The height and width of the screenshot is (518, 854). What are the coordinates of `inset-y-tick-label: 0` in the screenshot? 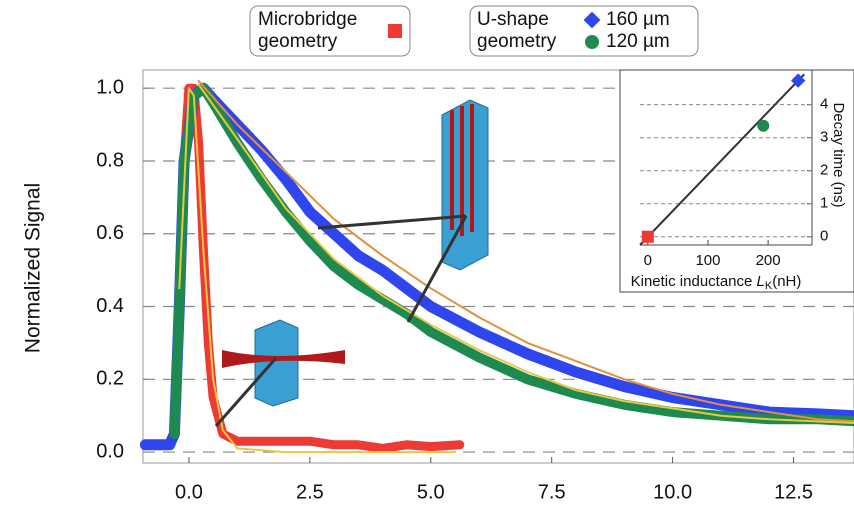 It's located at (824, 236).